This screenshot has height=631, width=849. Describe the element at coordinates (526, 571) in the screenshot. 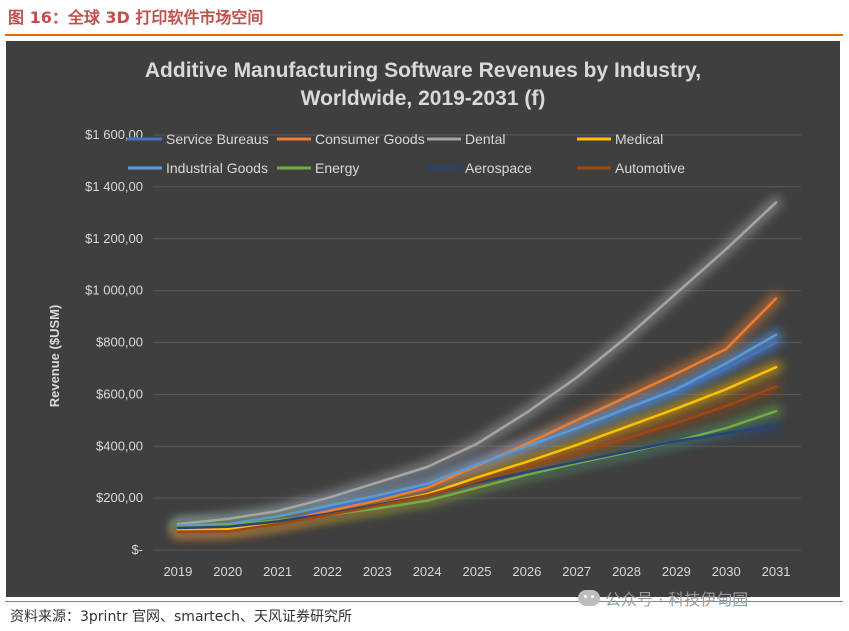

I see `x-tick-label: 2026` at that location.